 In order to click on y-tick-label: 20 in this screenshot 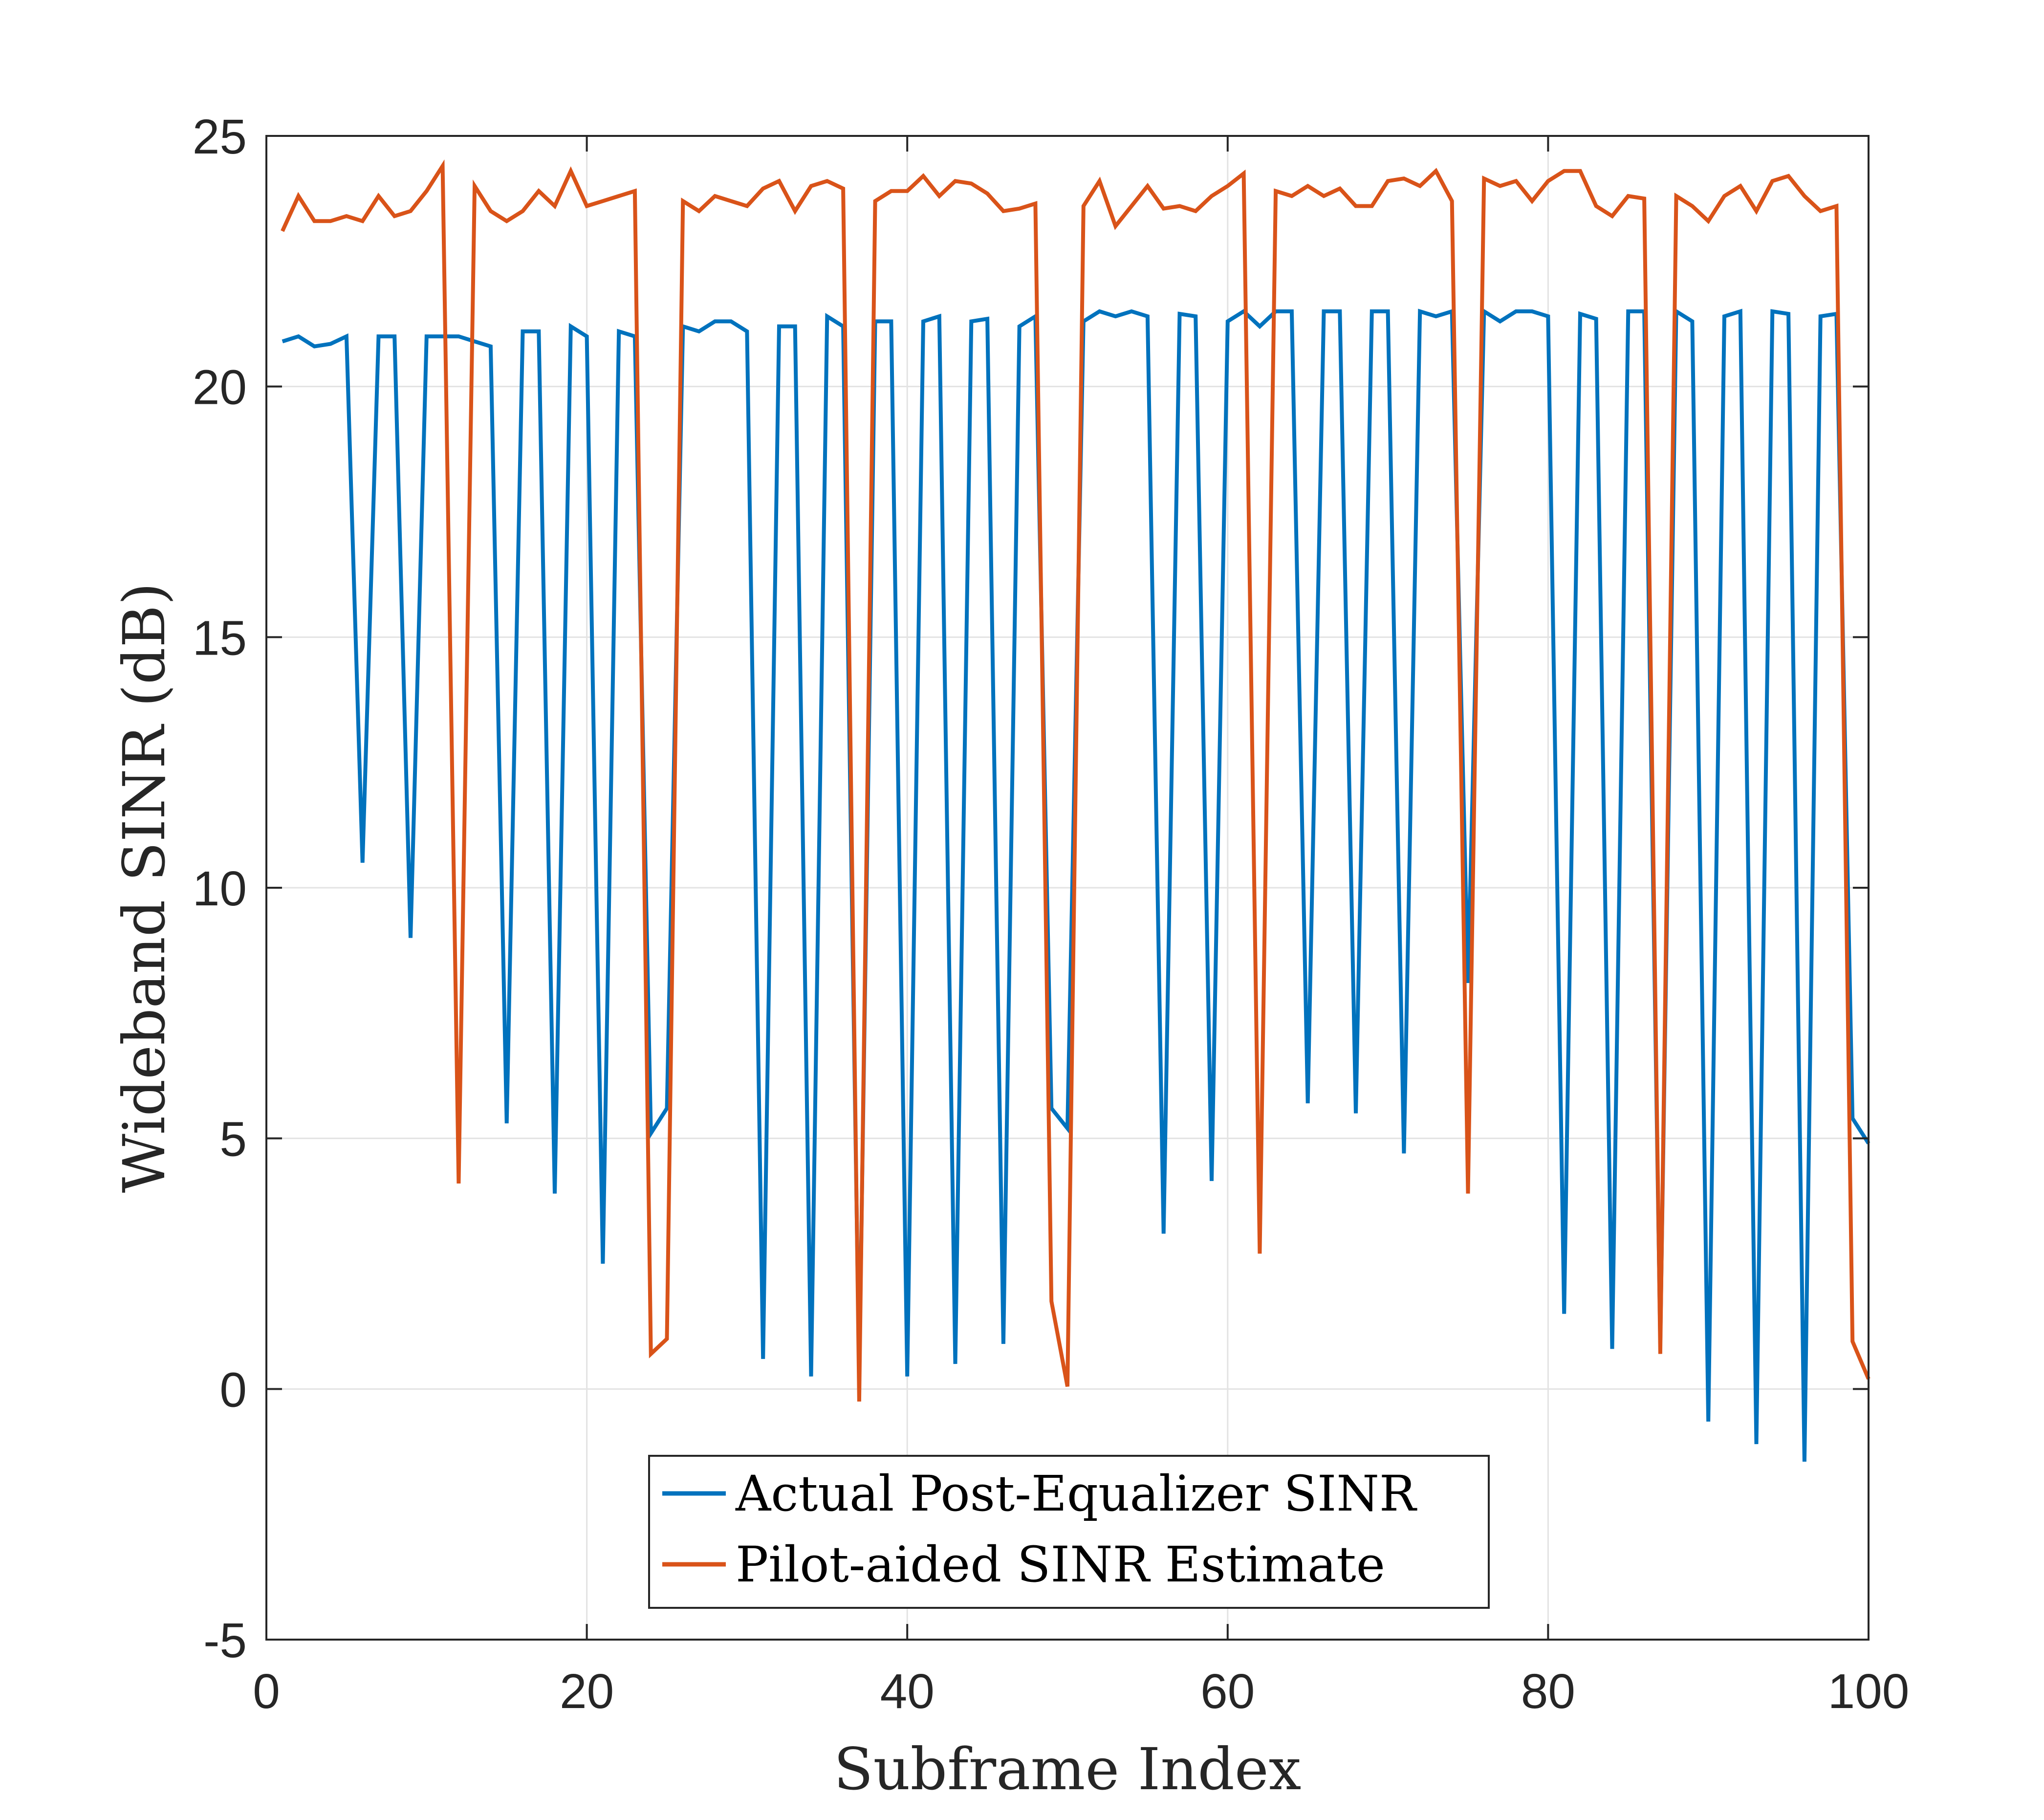, I will do `click(220, 387)`.